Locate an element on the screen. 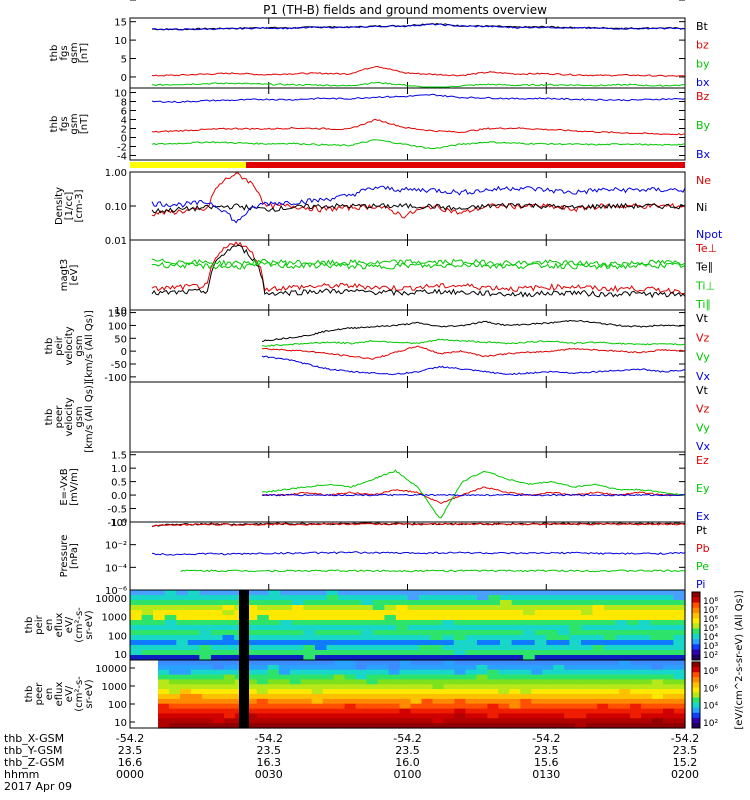 This screenshot has height=800, width=750. legend-label-bz: bz is located at coordinates (702, 45).